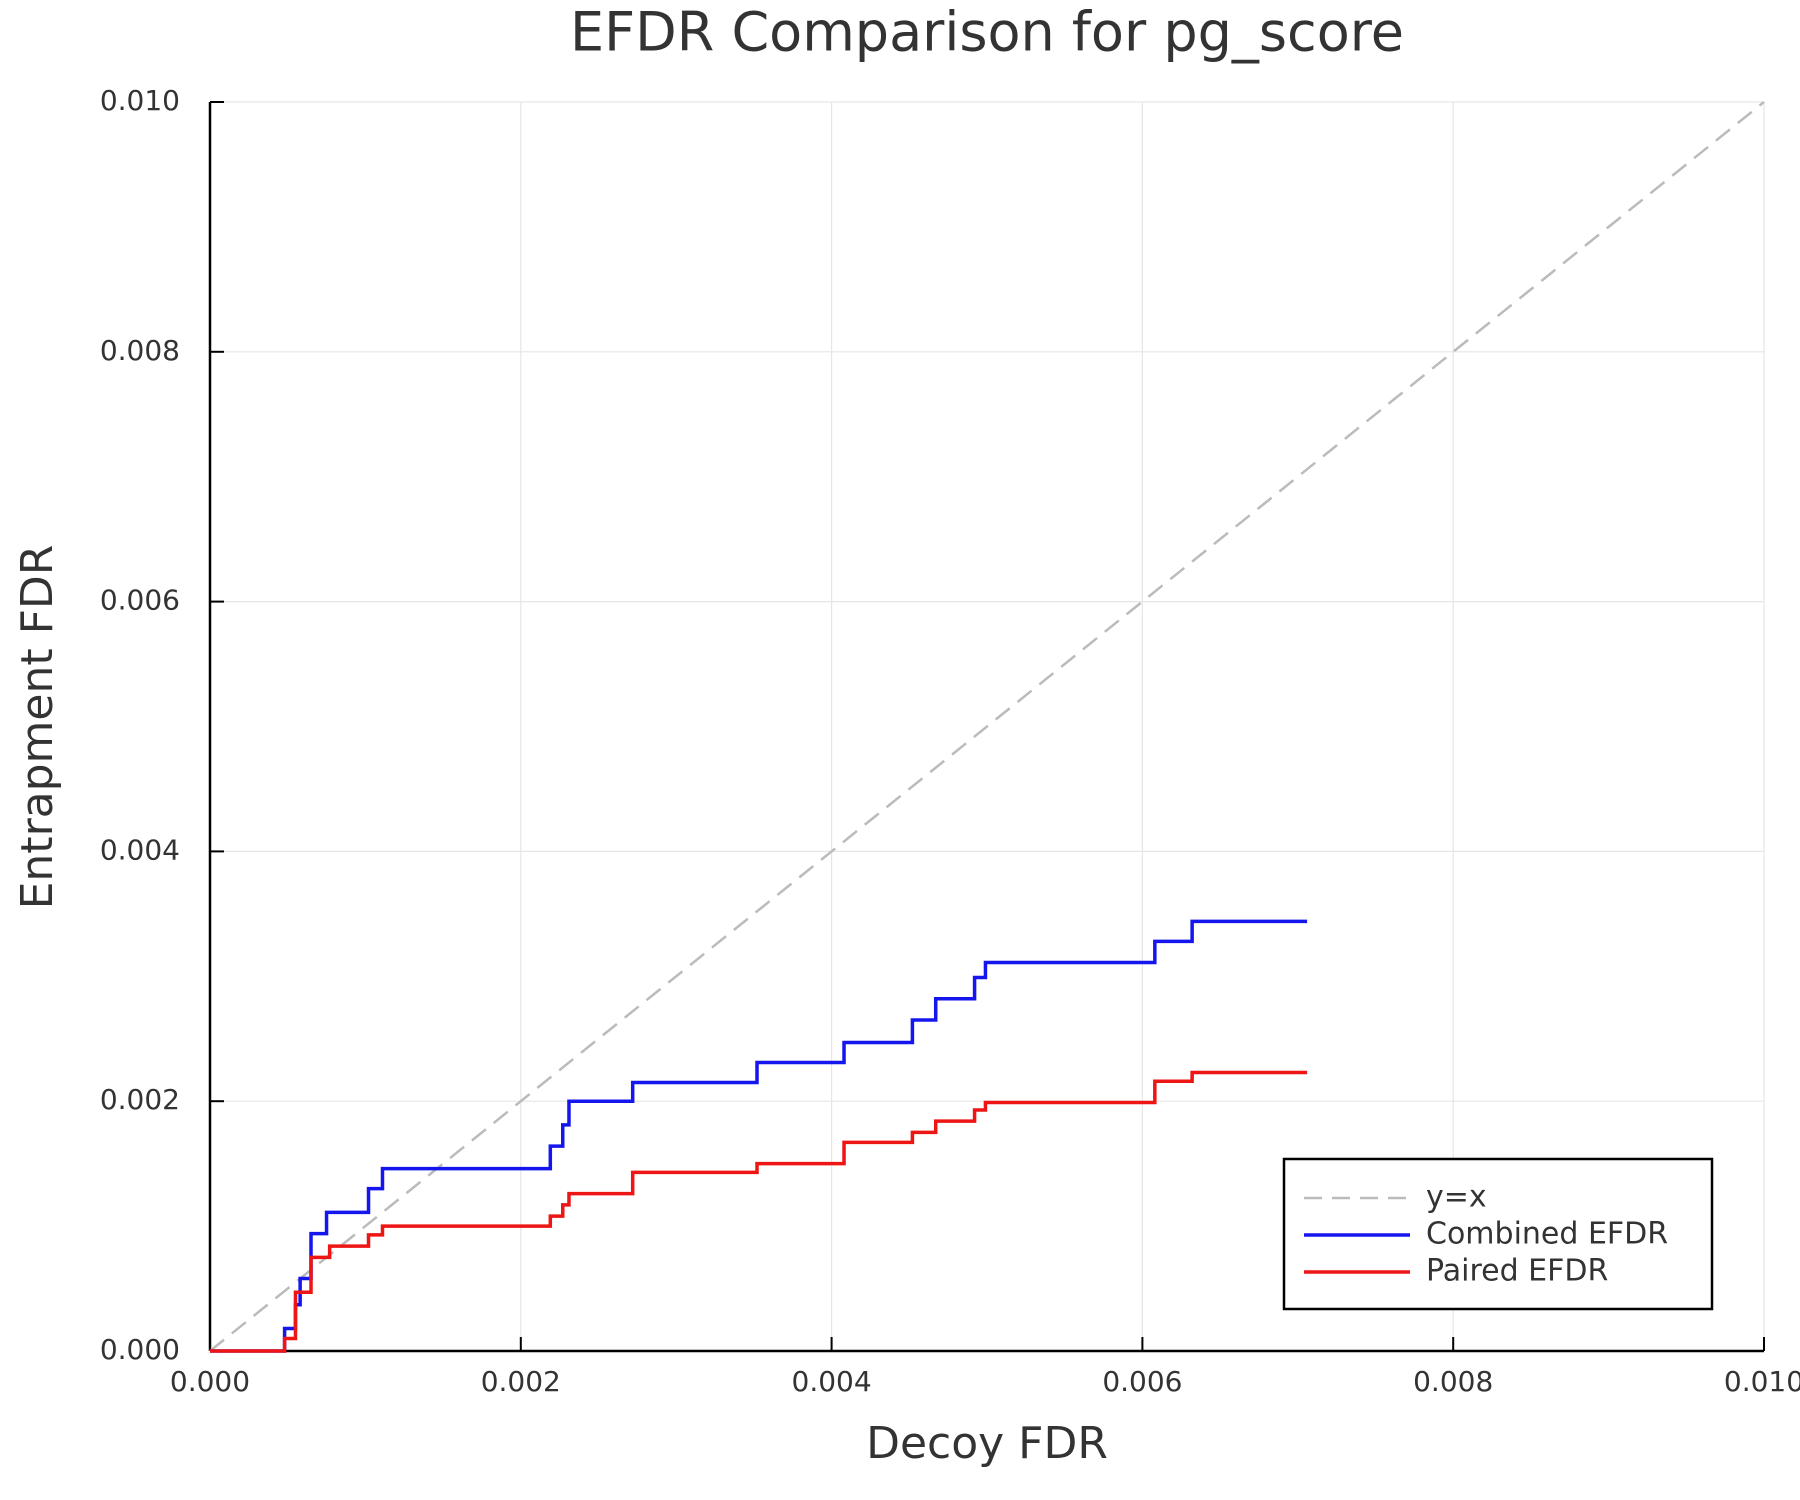 The image size is (1800, 1500). I want to click on y-tick-label: 0.000, so click(140, 1349).